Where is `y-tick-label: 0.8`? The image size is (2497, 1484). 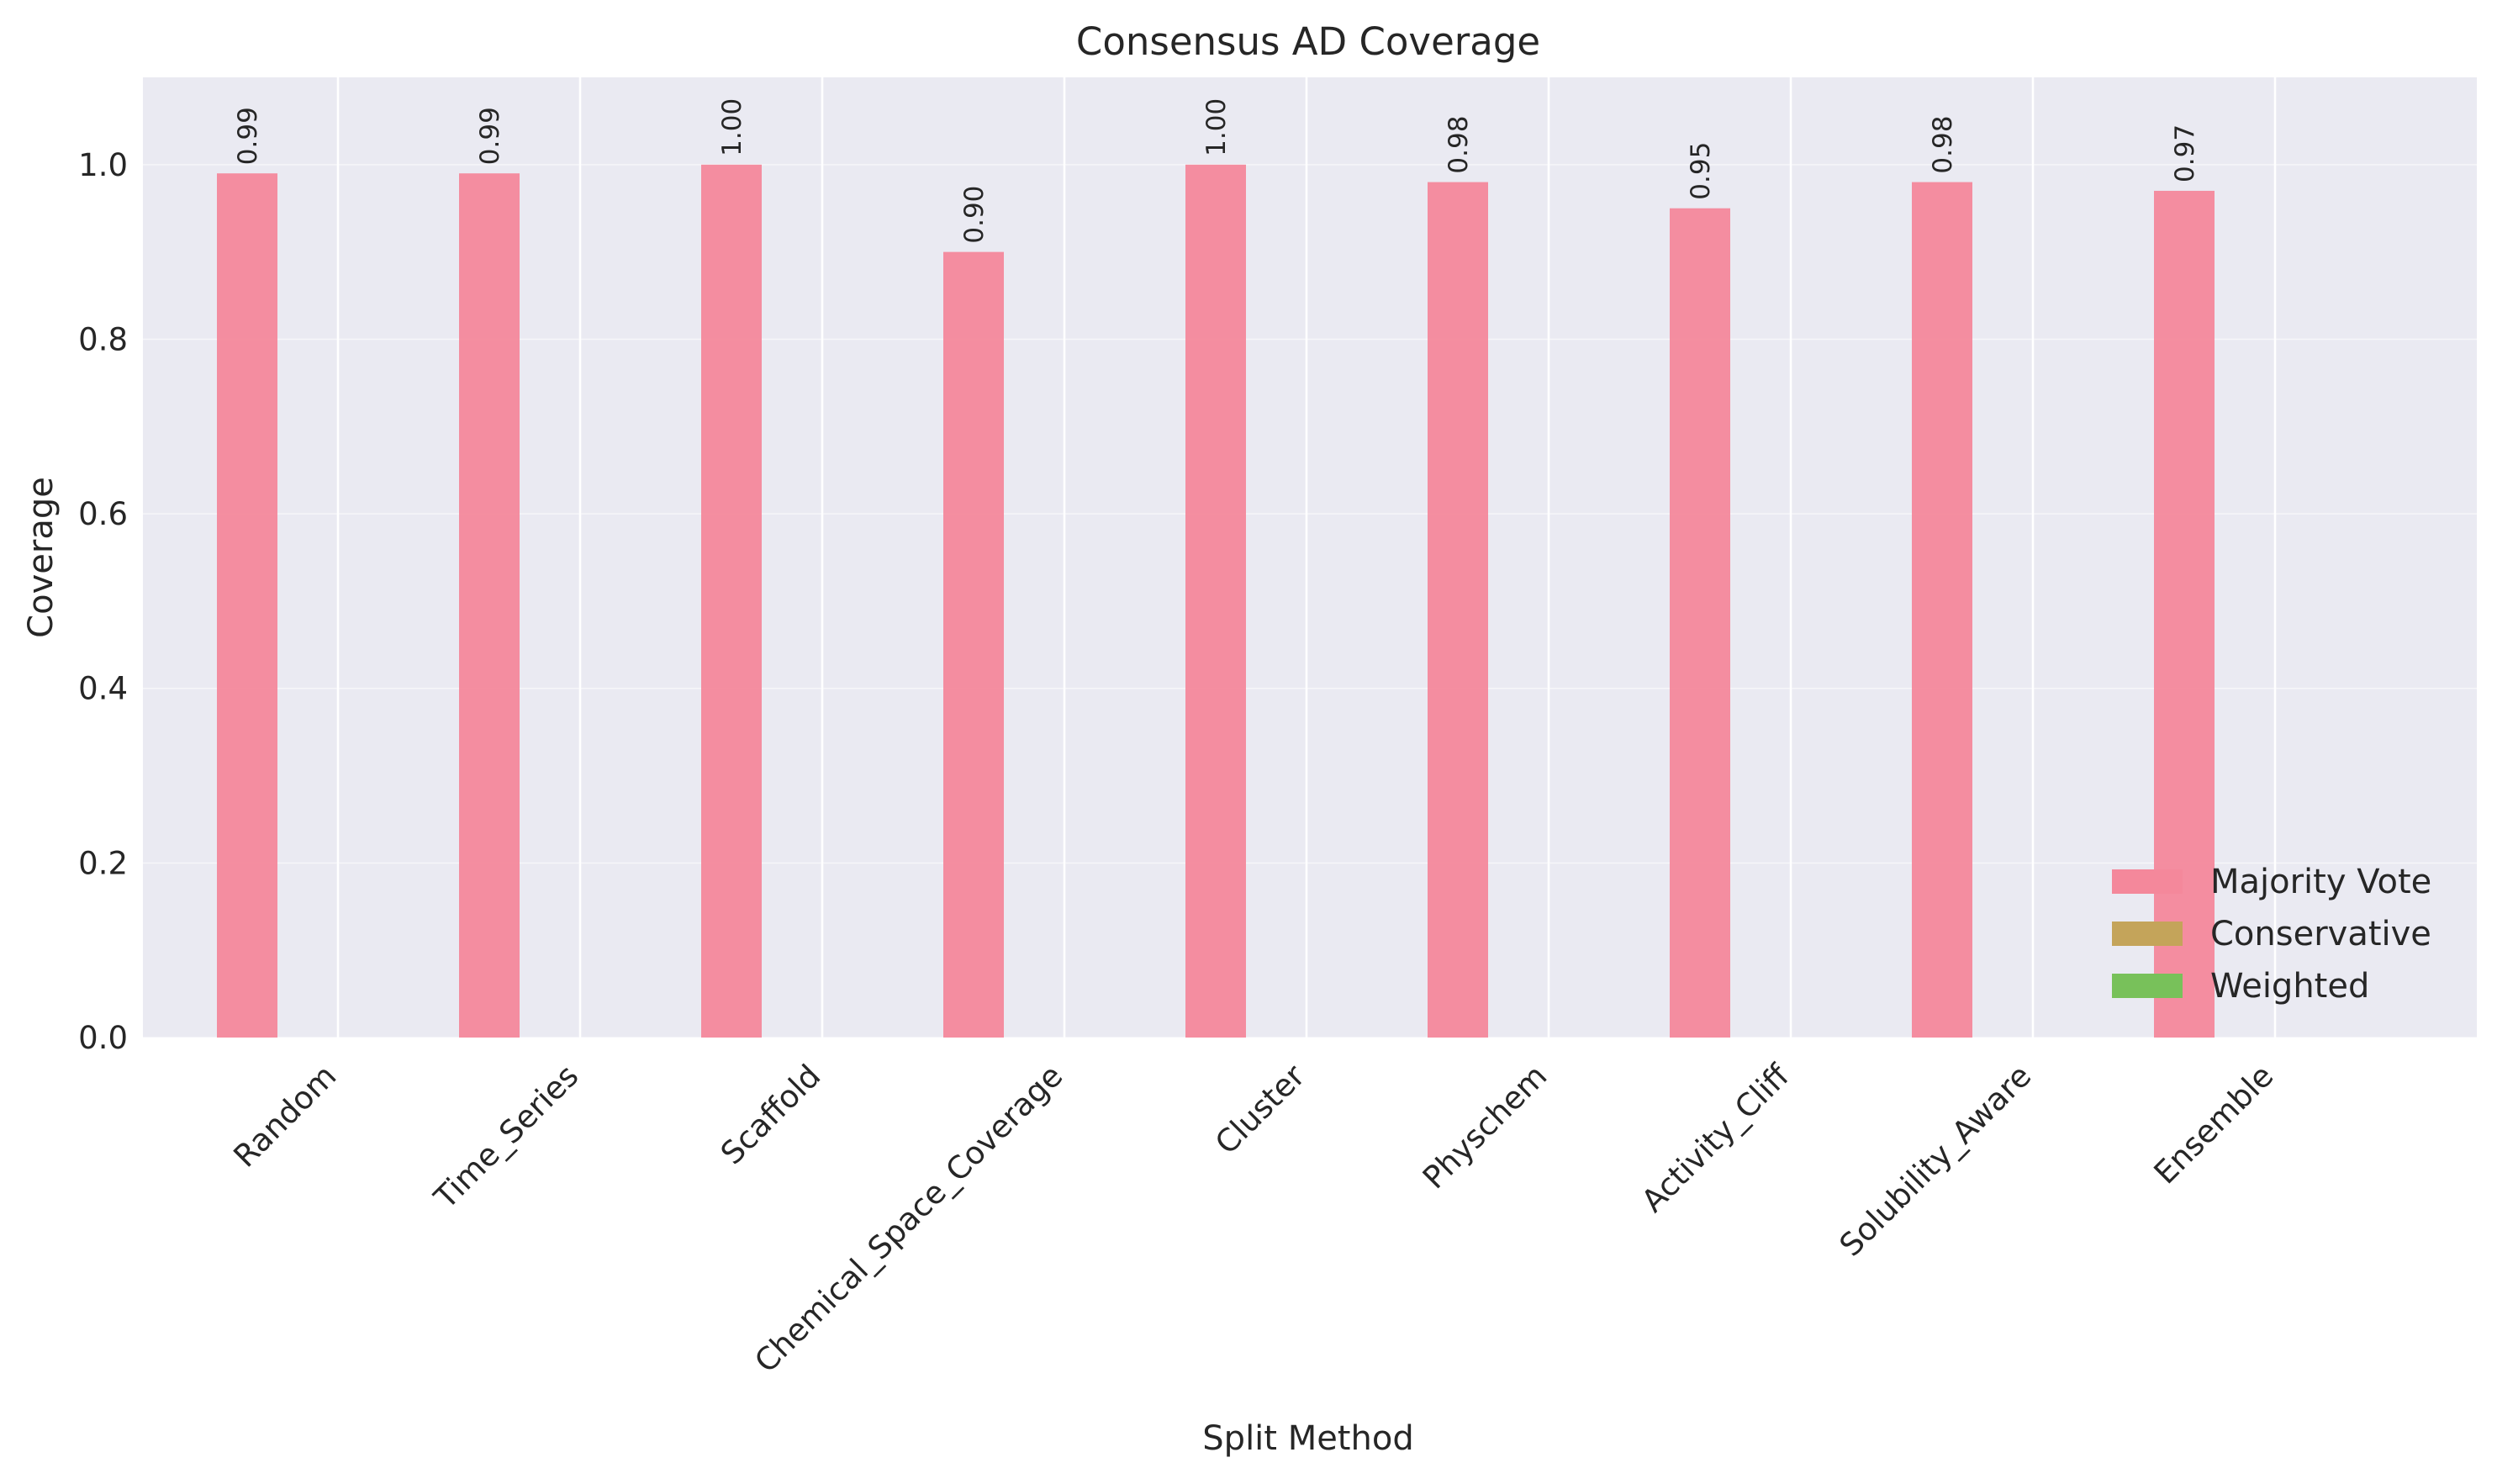
y-tick-label: 0.8 is located at coordinates (103, 339).